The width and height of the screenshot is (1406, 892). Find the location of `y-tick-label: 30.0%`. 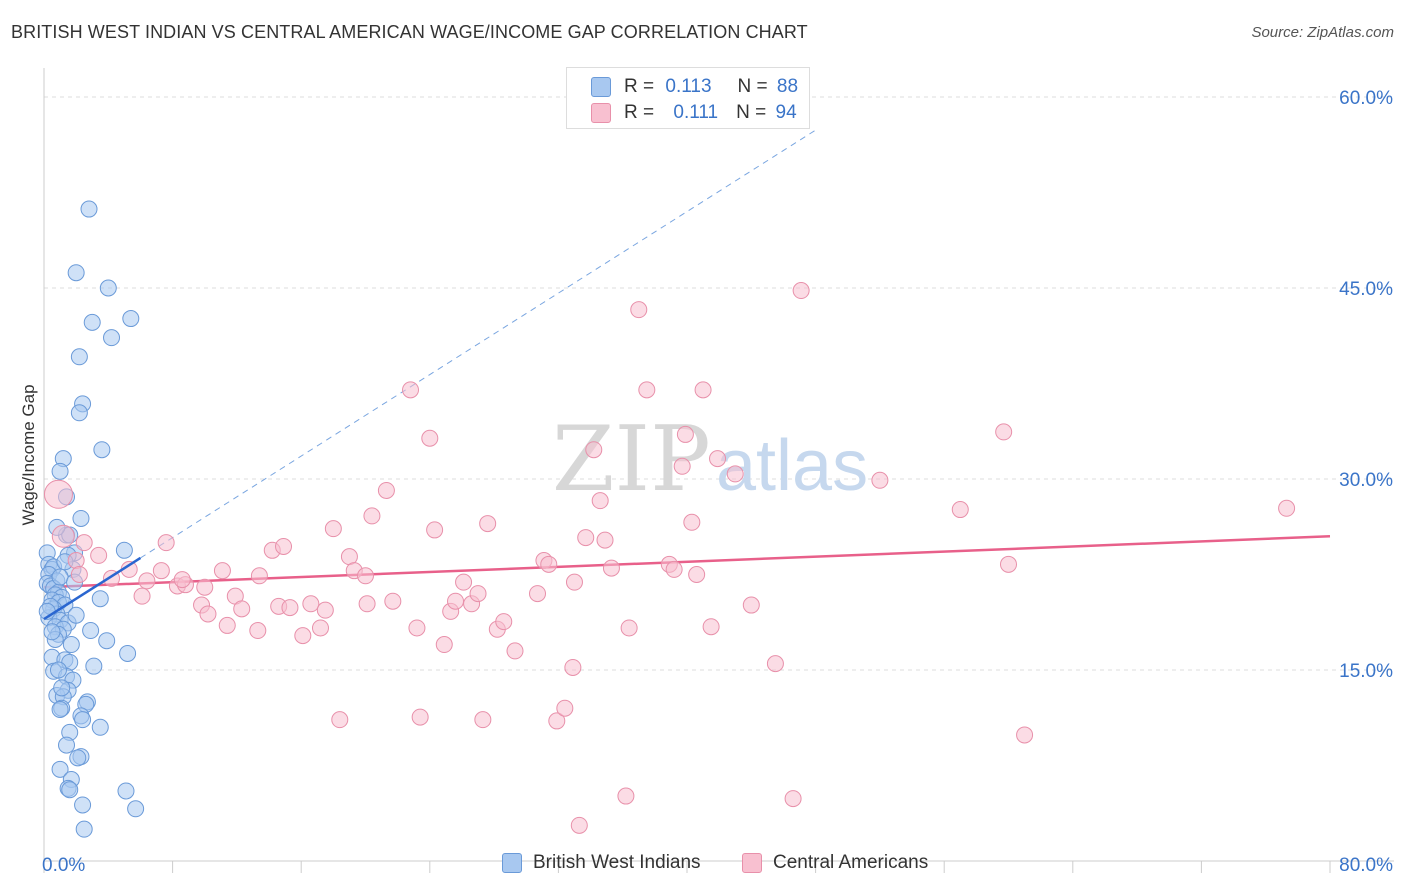

y-tick-label: 30.0% is located at coordinates (1366, 480).